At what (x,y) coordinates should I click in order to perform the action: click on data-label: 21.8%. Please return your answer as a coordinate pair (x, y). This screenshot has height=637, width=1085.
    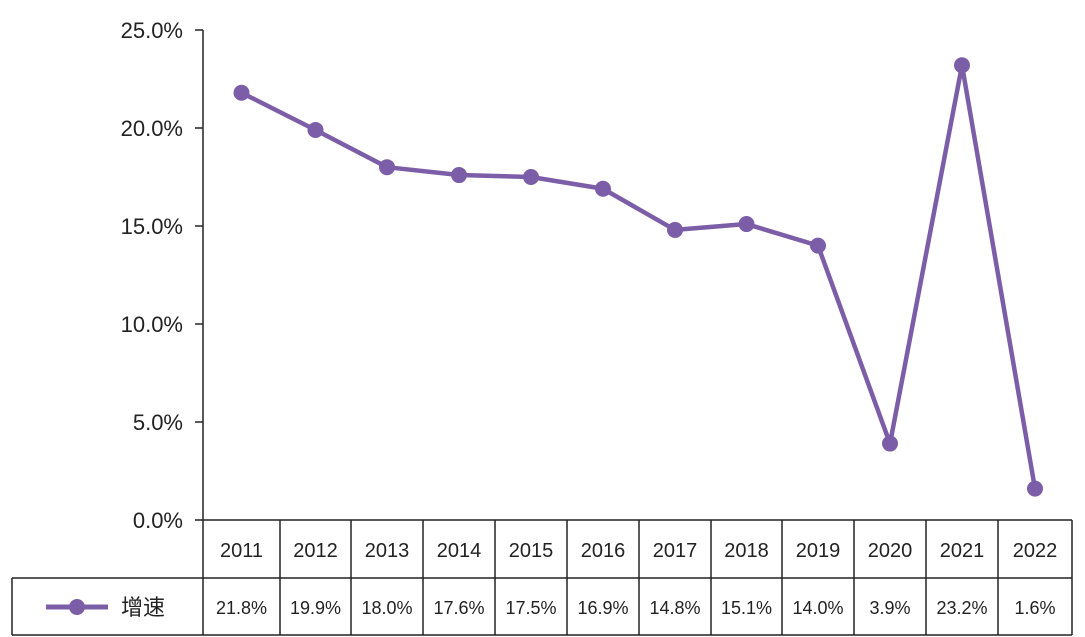
    Looking at the image, I should click on (241, 608).